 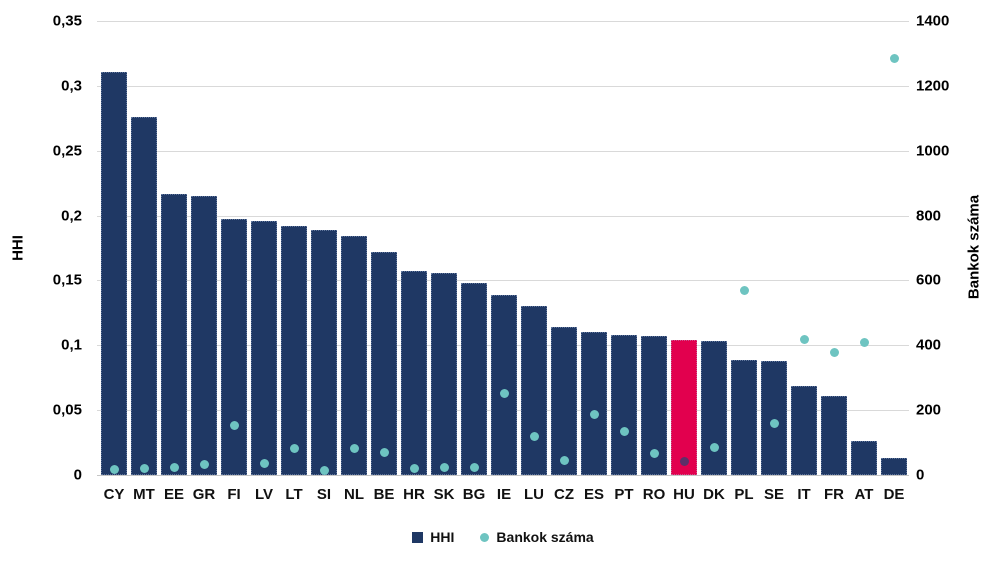 I want to click on dot-CY, so click(x=114, y=469).